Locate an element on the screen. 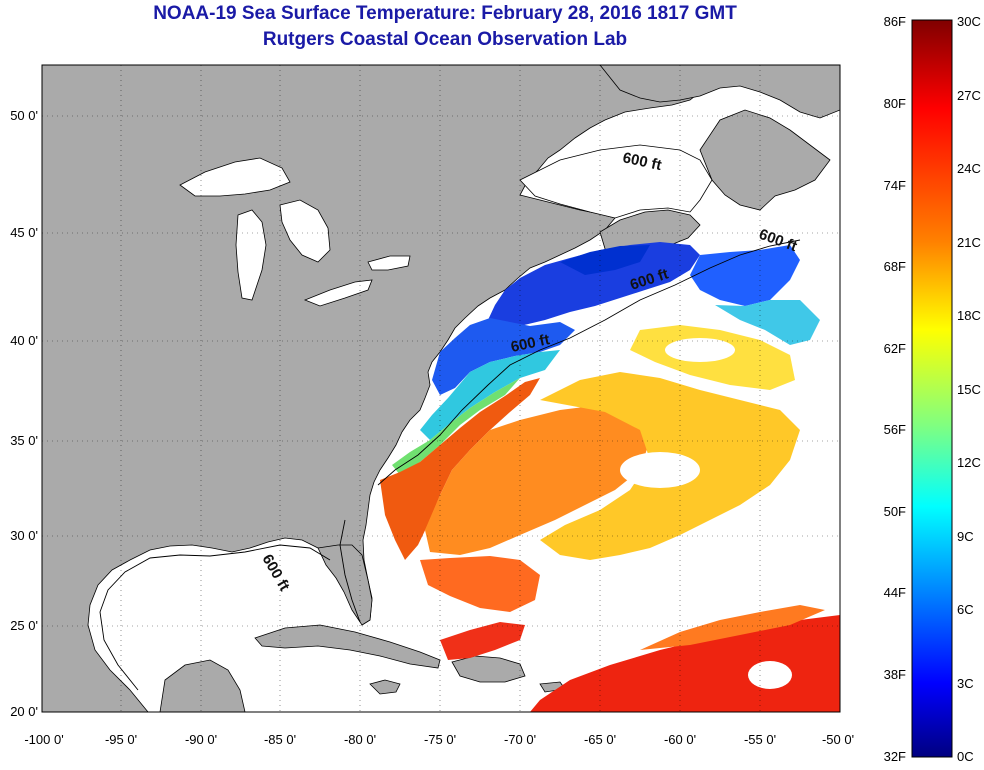 Image resolution: width=984 pixels, height=770 pixels. yucatan-land is located at coordinates (202, 685).